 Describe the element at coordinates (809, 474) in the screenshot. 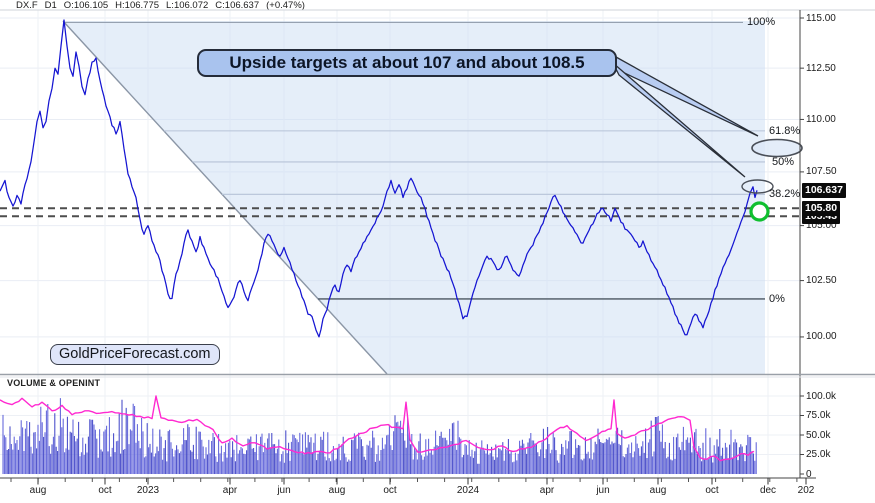

I see `volume-axis-label: 0` at that location.